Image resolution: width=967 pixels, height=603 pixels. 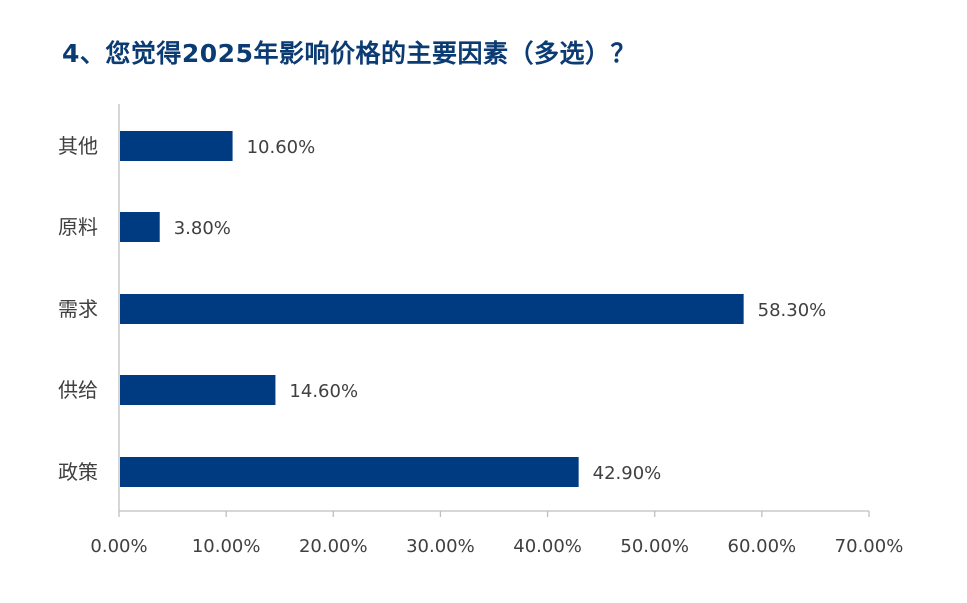 What do you see at coordinates (349, 53) in the screenshot?
I see `chart-title: 4、您觉得2025年影响价格的主要因素（多选）？` at bounding box center [349, 53].